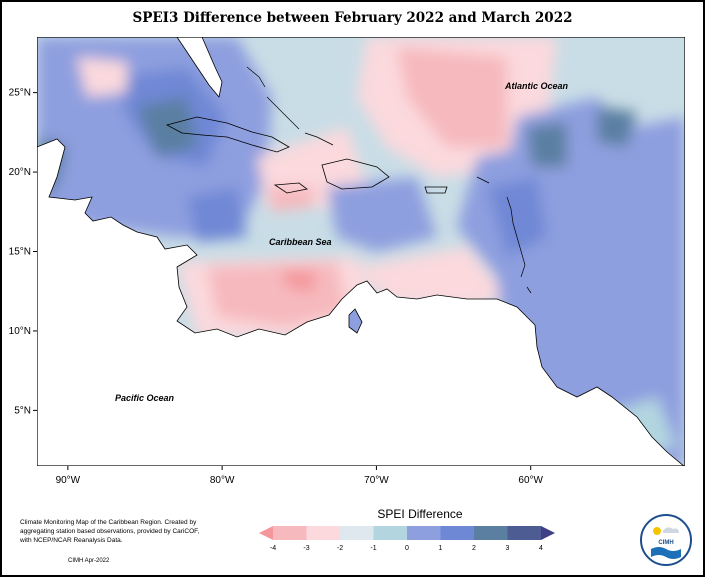 The image size is (705, 577). What do you see at coordinates (20, 93) in the screenshot?
I see `lat-tick-label: 25°N` at bounding box center [20, 93].